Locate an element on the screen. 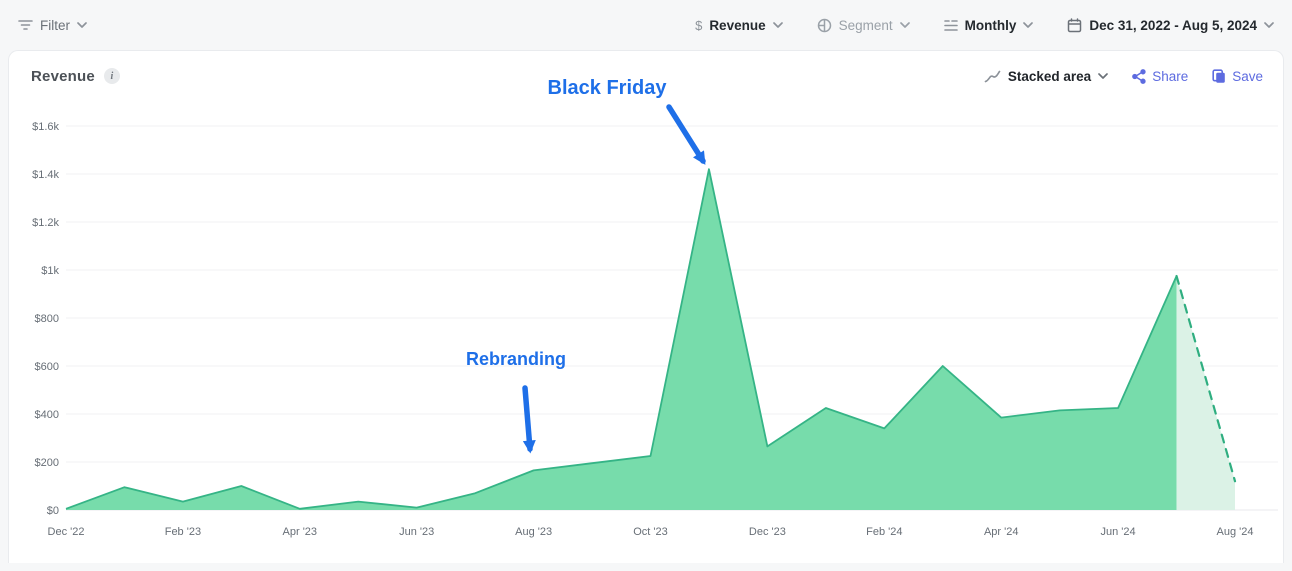 The width and height of the screenshot is (1292, 571). svg-text: Jun '24 is located at coordinates (1118, 532).